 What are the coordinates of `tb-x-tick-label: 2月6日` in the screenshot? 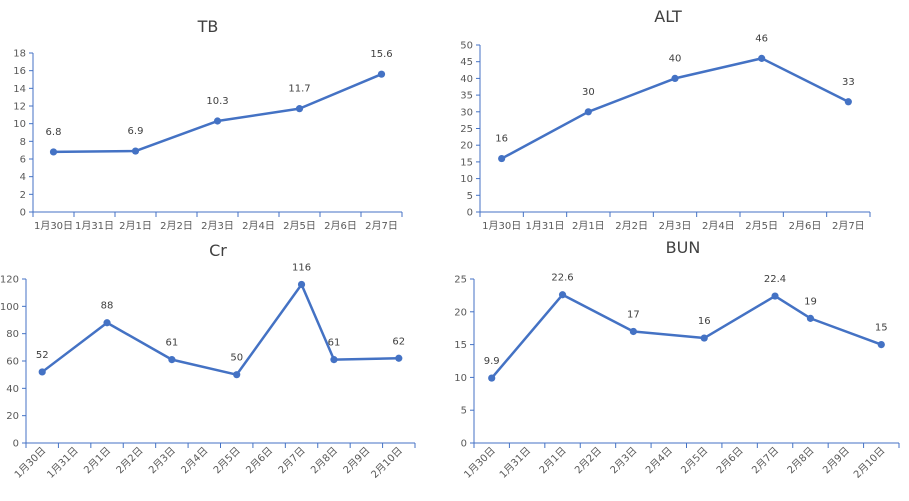 It's located at (340, 226).